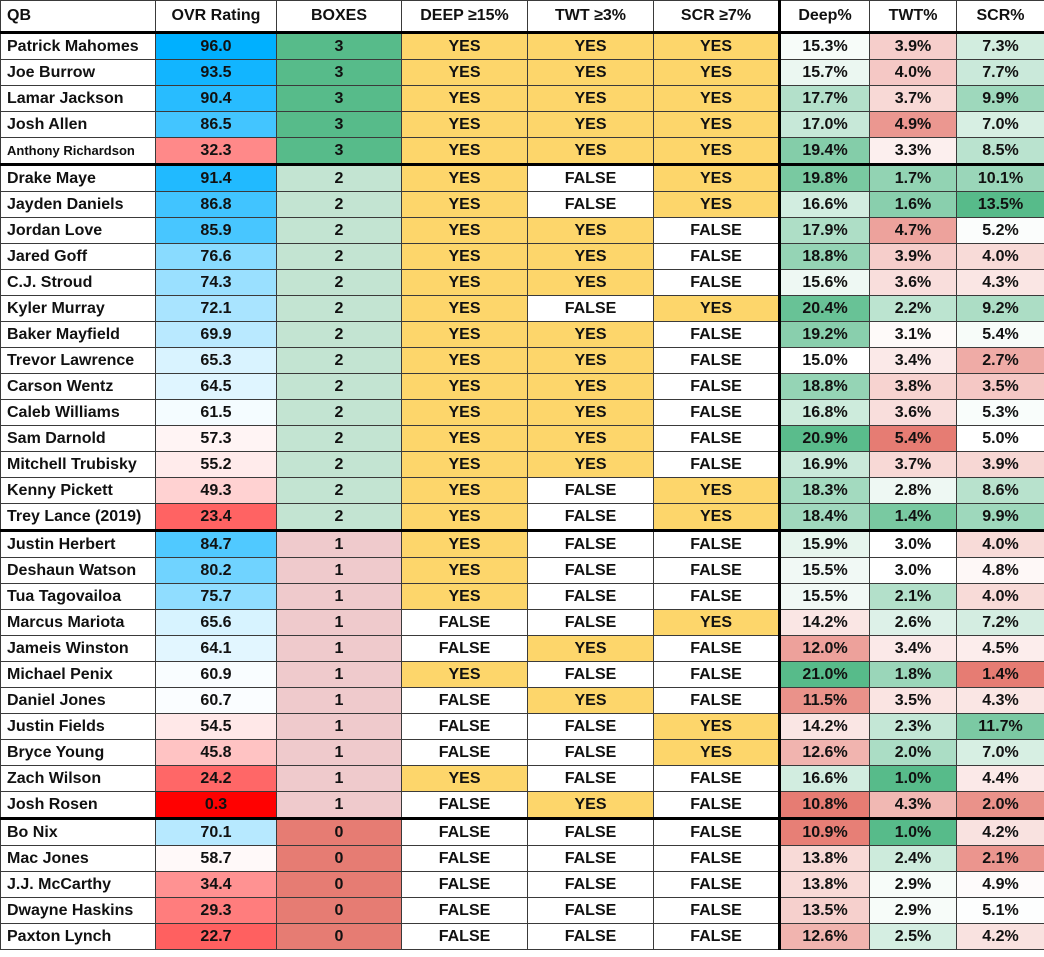  Describe the element at coordinates (913, 596) in the screenshot. I see `twt-pct-cell: 2.1%` at that location.